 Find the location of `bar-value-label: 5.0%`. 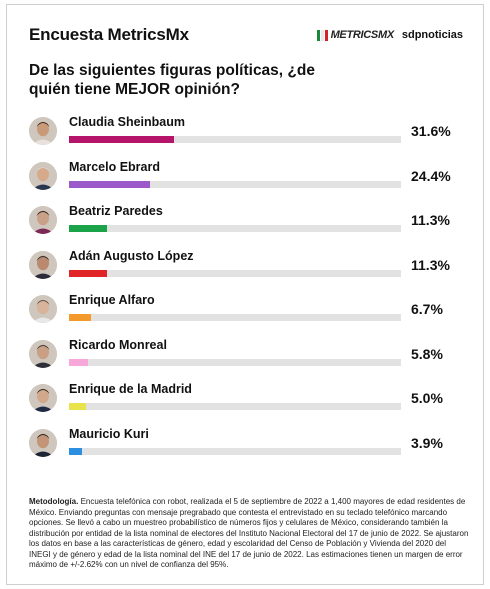

bar-value-label: 5.0% is located at coordinates (427, 398).